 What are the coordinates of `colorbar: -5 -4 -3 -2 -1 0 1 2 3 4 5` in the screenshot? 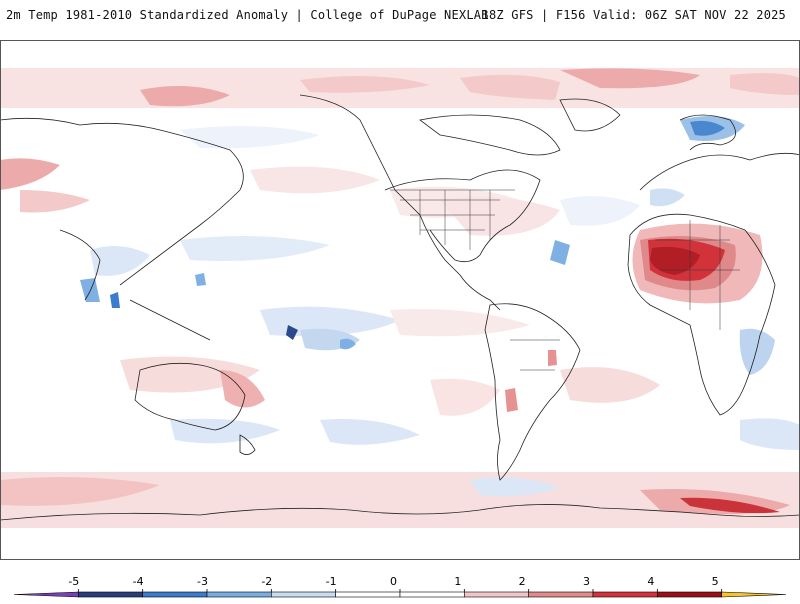 It's located at (400, 585).